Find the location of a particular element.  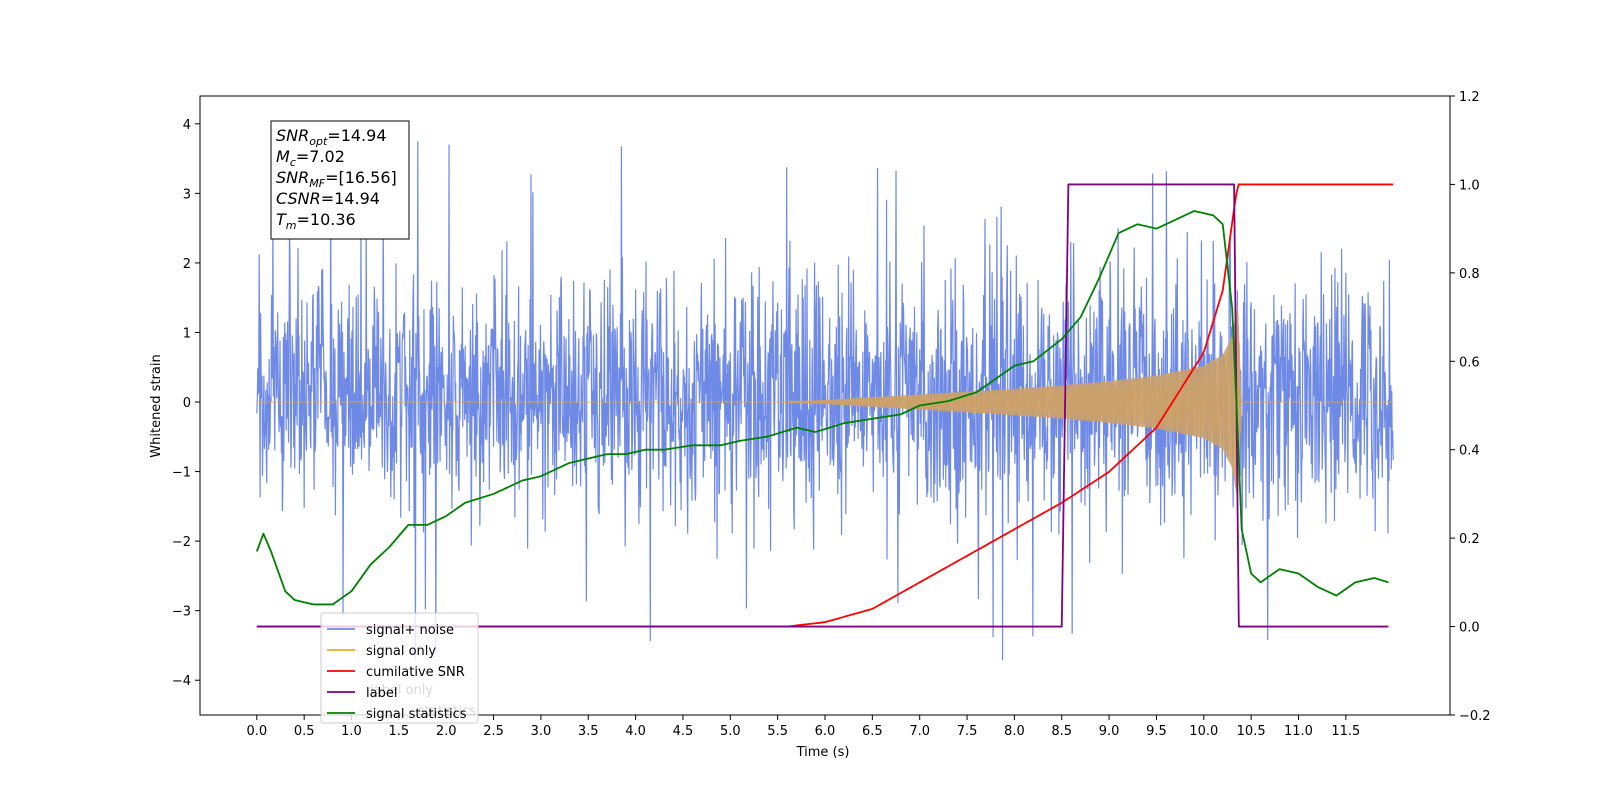

x-tick-label: 6.0 is located at coordinates (825, 731).